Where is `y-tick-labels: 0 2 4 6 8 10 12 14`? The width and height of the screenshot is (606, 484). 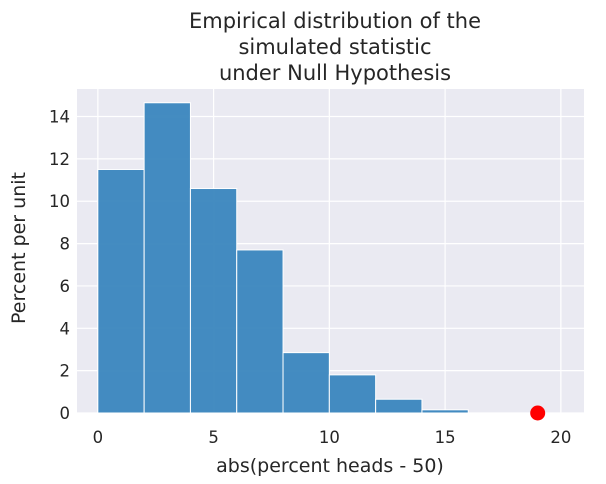 y-tick-labels: 0 2 4 6 8 10 12 14 is located at coordinates (59, 265).